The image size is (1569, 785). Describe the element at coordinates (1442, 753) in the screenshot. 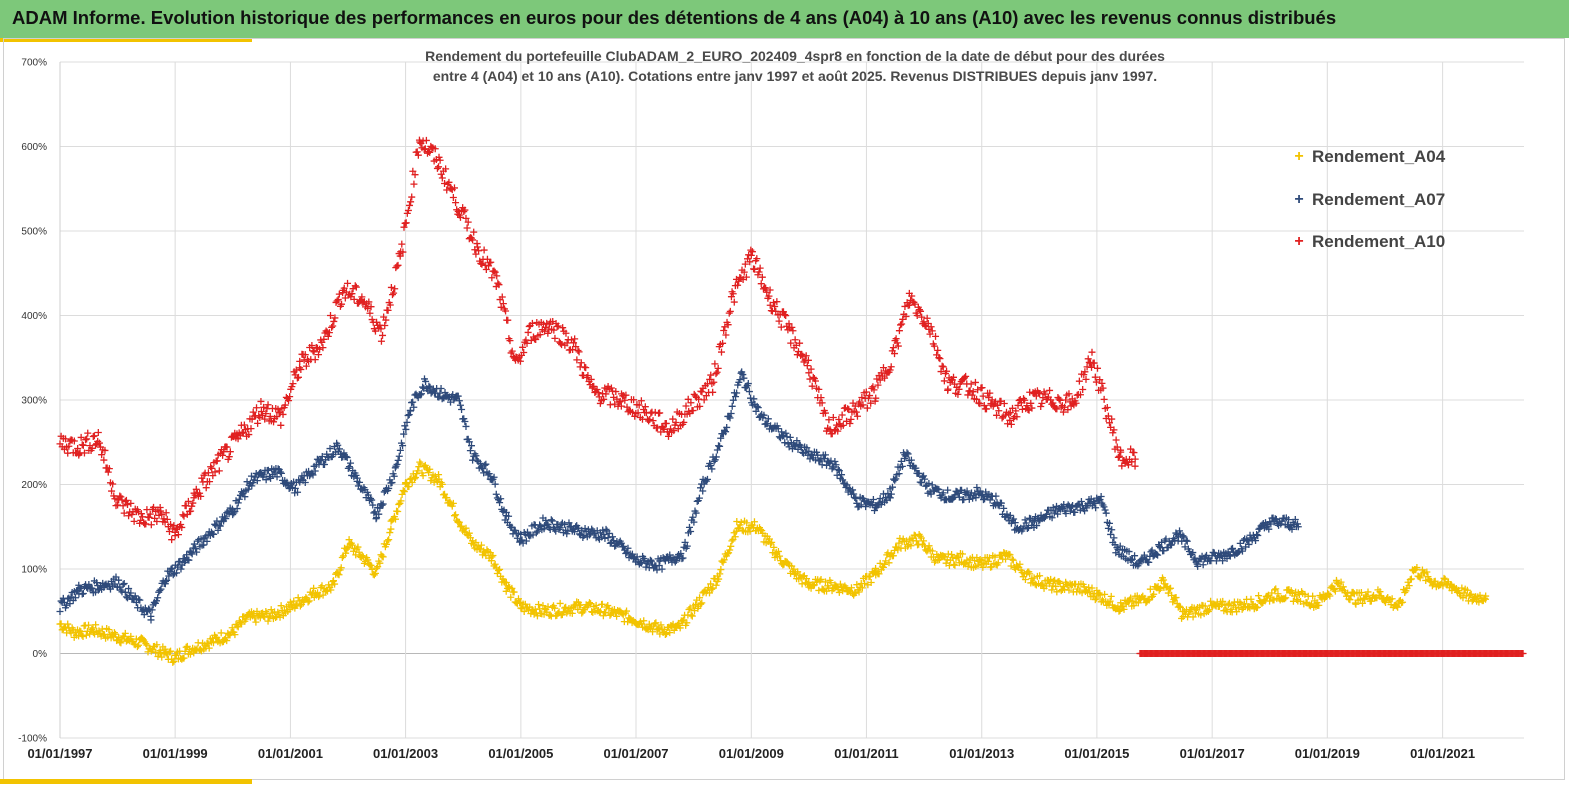

I see `x-tick-label: 01/01/2021` at that location.